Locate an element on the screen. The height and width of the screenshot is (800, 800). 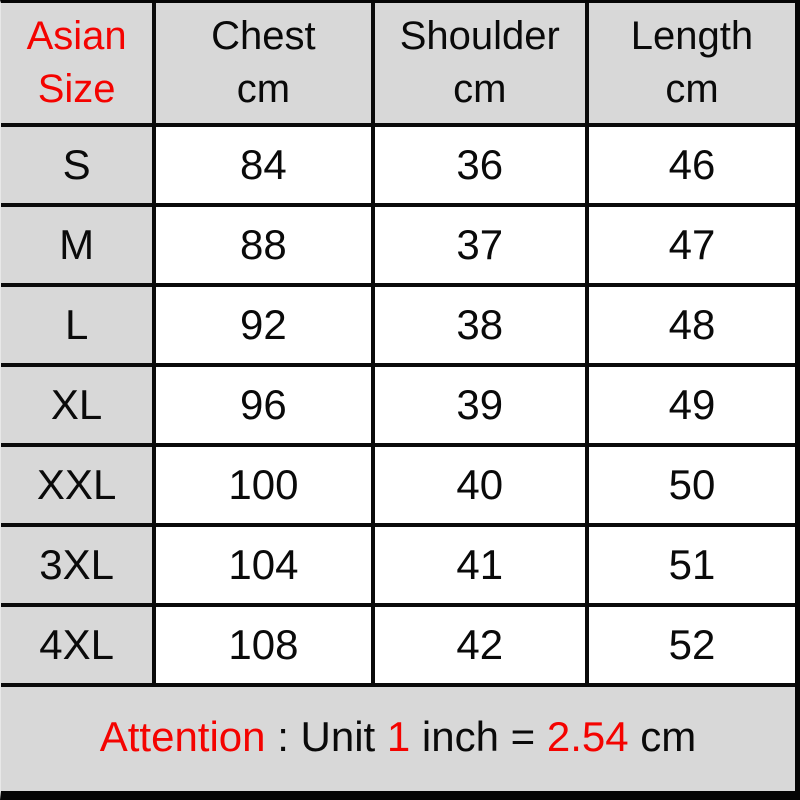
header-asian-size-line2: Size is located at coordinates (76, 89).